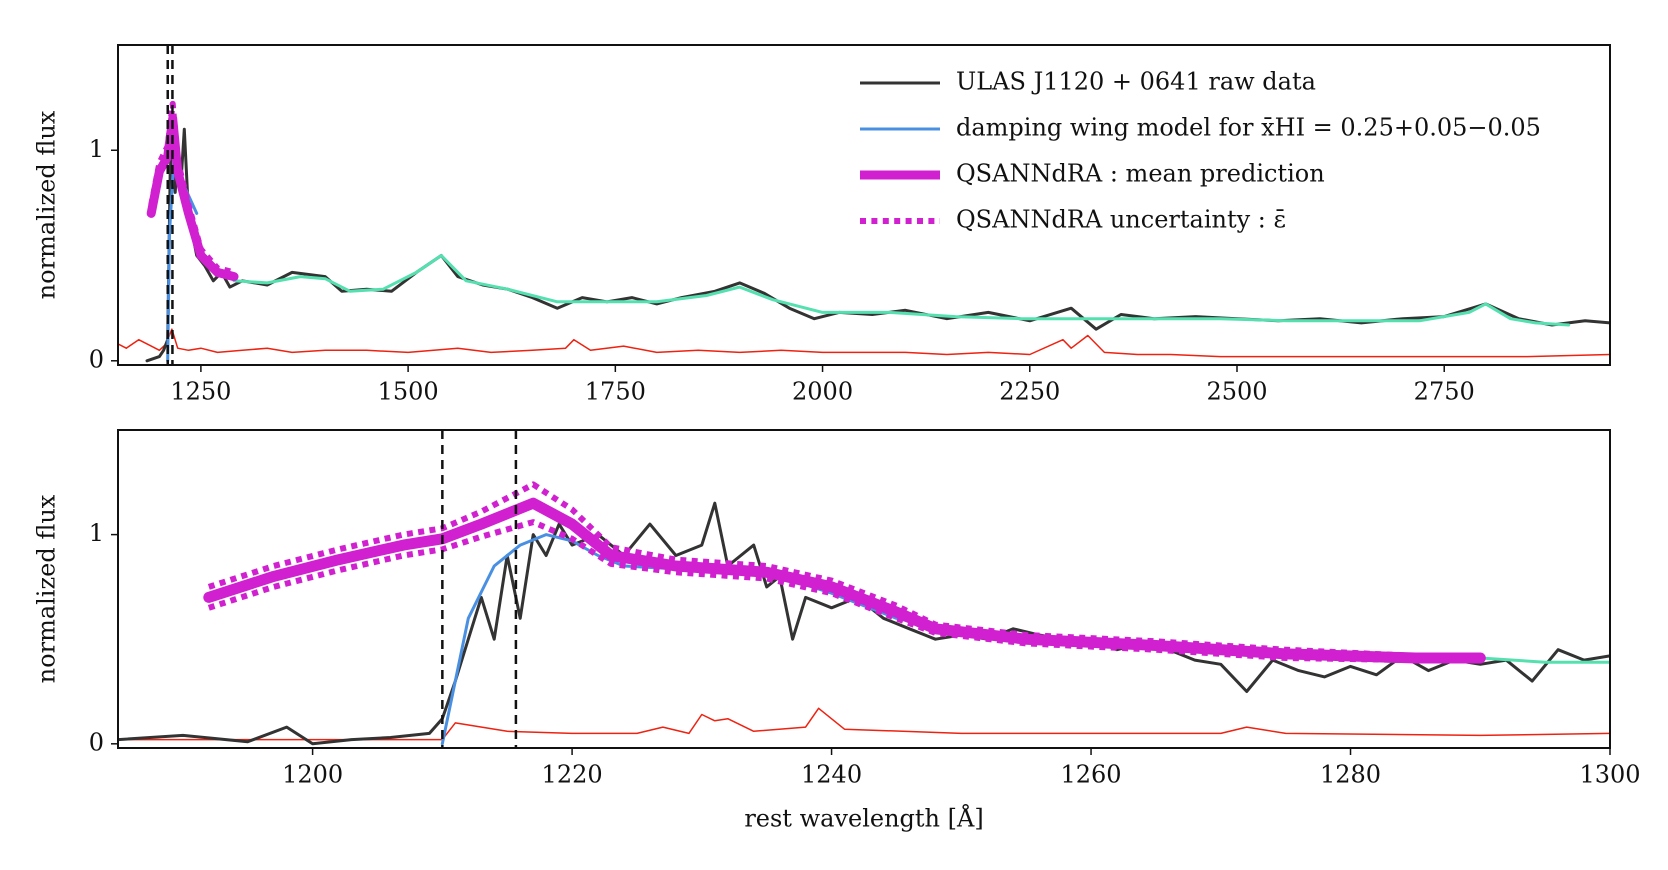  Describe the element at coordinates (572, 775) in the screenshot. I see `x-tick-label: 1220` at that location.